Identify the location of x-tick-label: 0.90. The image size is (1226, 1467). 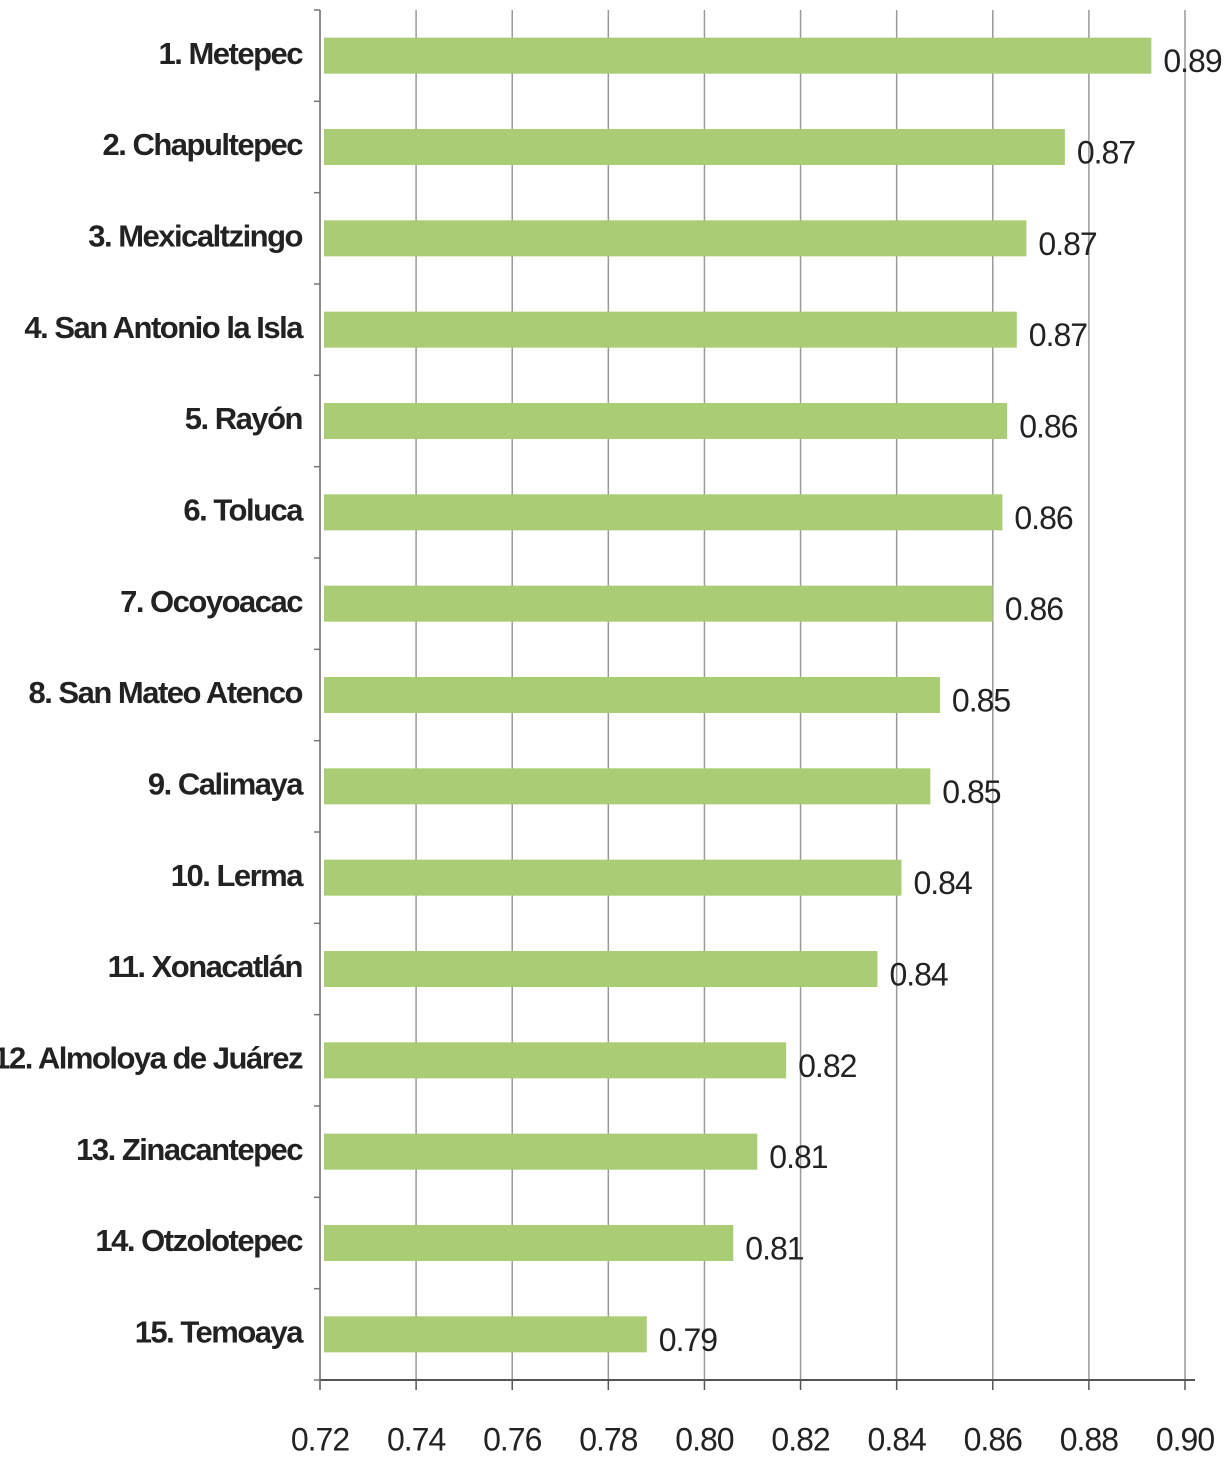
(1185, 1439).